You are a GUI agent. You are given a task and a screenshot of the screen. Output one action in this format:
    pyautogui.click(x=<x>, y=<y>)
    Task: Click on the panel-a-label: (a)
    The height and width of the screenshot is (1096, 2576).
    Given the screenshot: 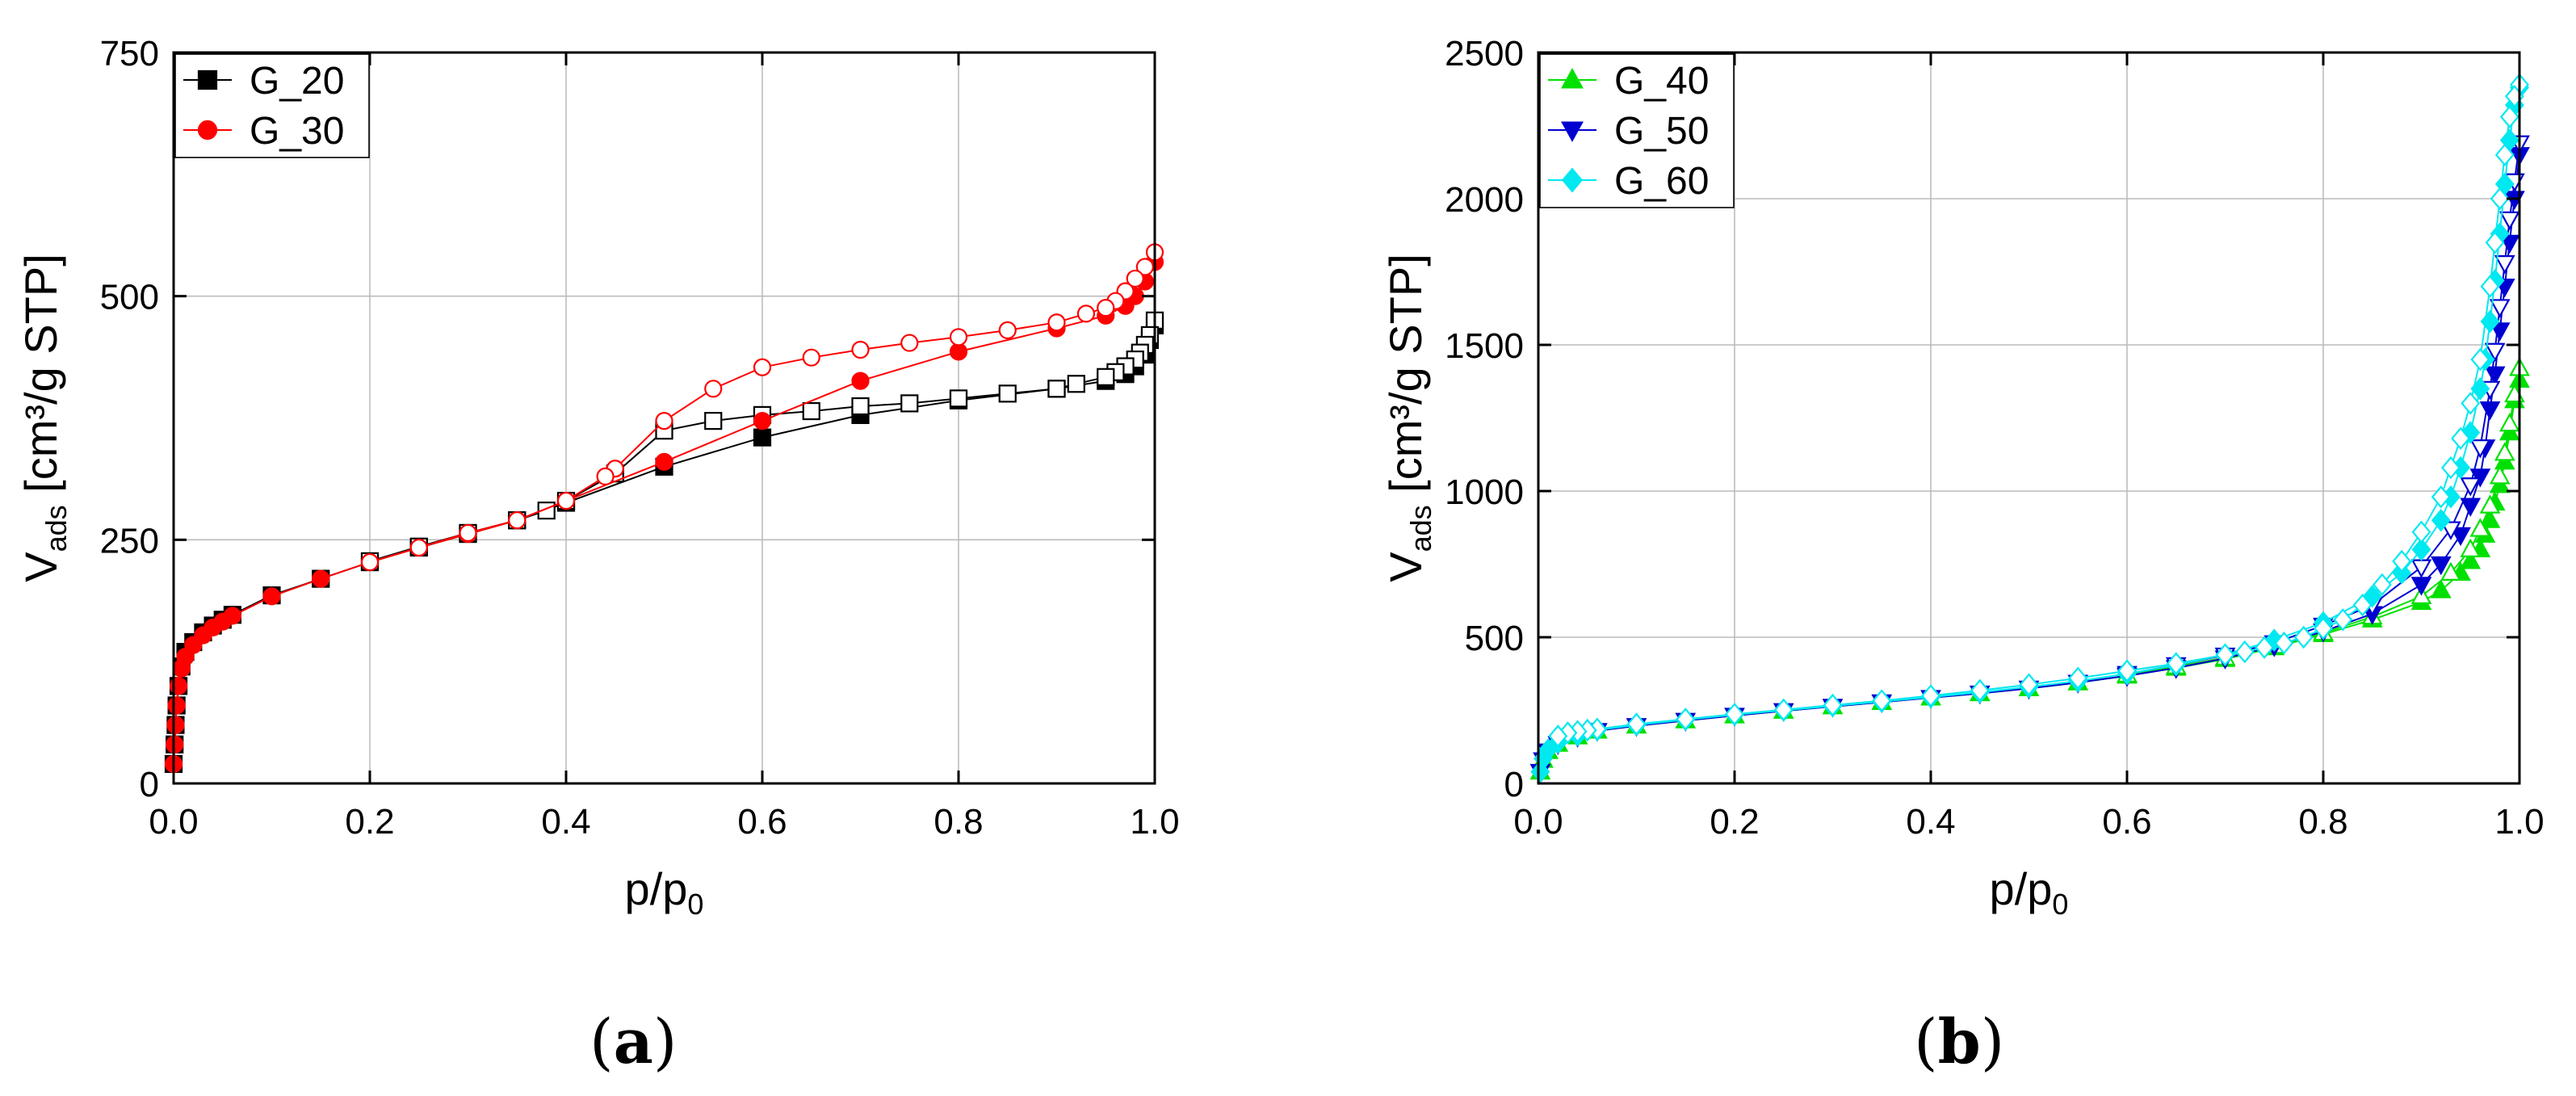 What is the action you would take?
    pyautogui.click(x=633, y=1041)
    